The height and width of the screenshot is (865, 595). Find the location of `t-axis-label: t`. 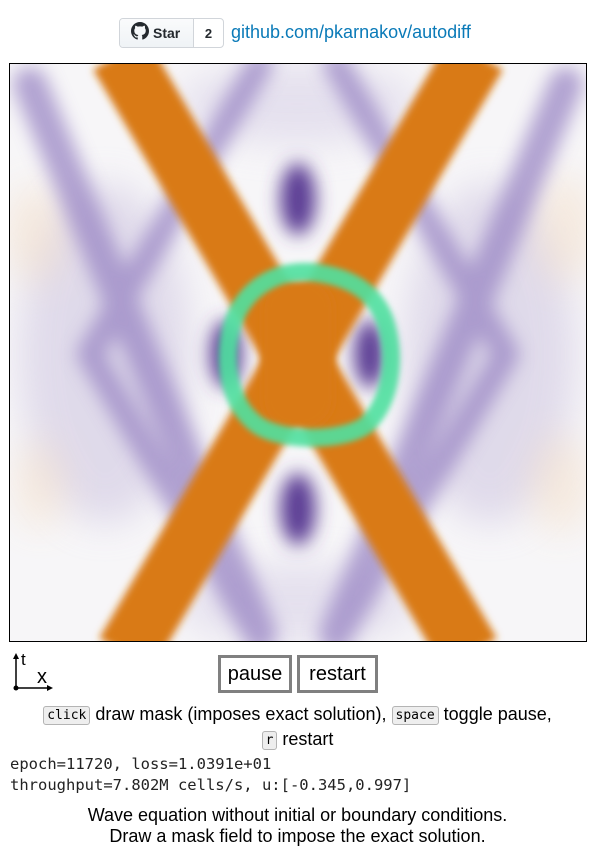

t-axis-label: t is located at coordinates (23, 659).